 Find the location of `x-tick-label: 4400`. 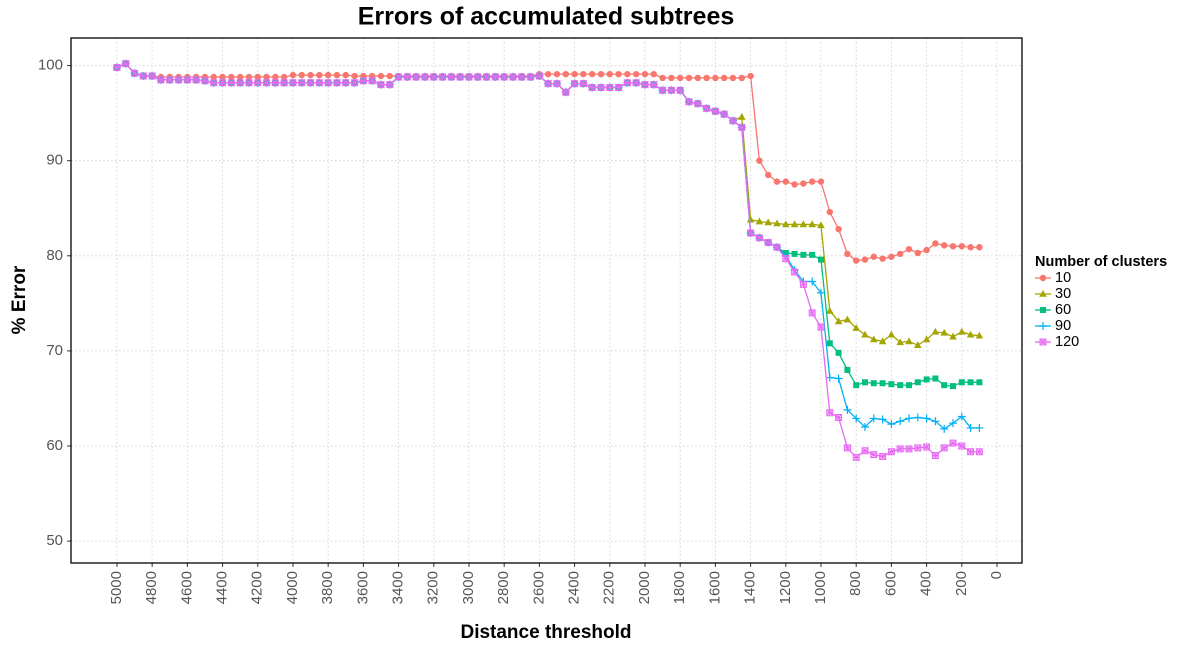

x-tick-label: 4400 is located at coordinates (222, 587).